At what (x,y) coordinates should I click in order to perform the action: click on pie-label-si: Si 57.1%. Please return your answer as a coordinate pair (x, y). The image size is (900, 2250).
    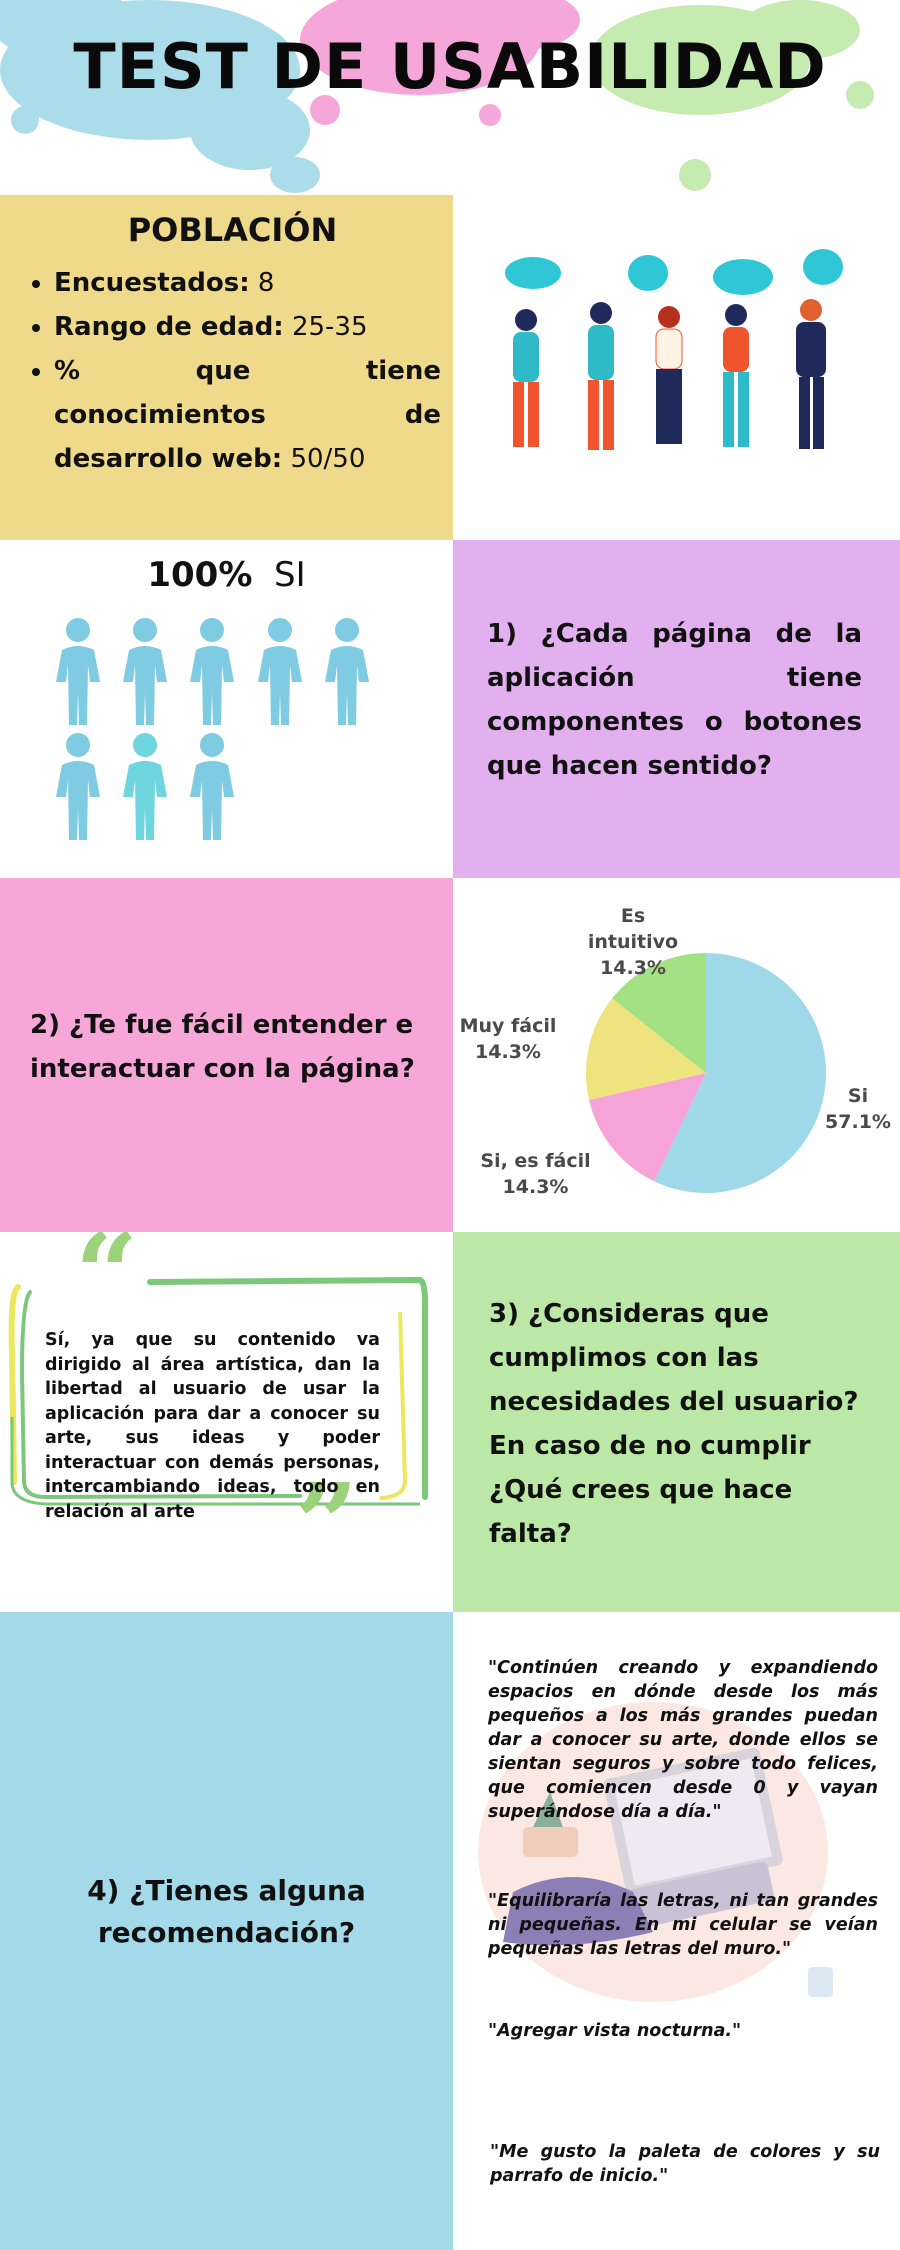
    Looking at the image, I should click on (858, 1109).